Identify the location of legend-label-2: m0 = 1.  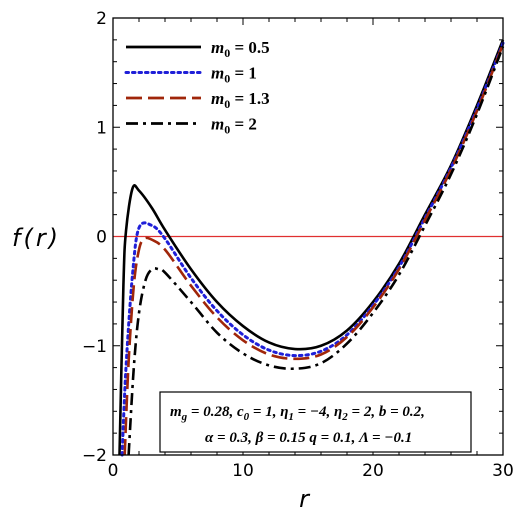
(234, 75).